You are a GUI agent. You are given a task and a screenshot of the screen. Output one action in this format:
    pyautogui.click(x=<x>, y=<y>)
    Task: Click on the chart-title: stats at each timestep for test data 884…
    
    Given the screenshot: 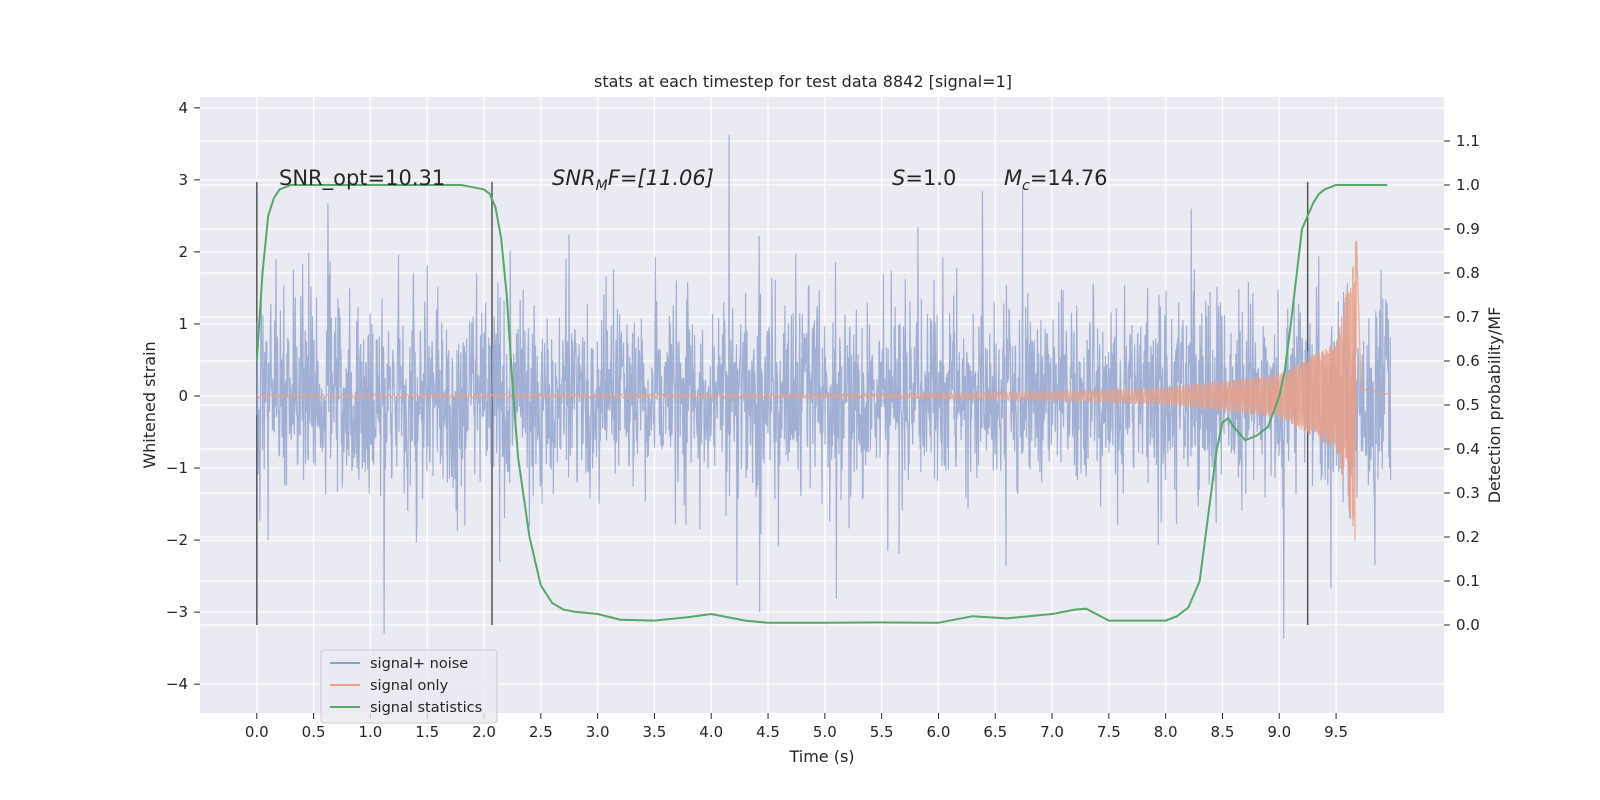 What is the action you would take?
    pyautogui.click(x=803, y=81)
    